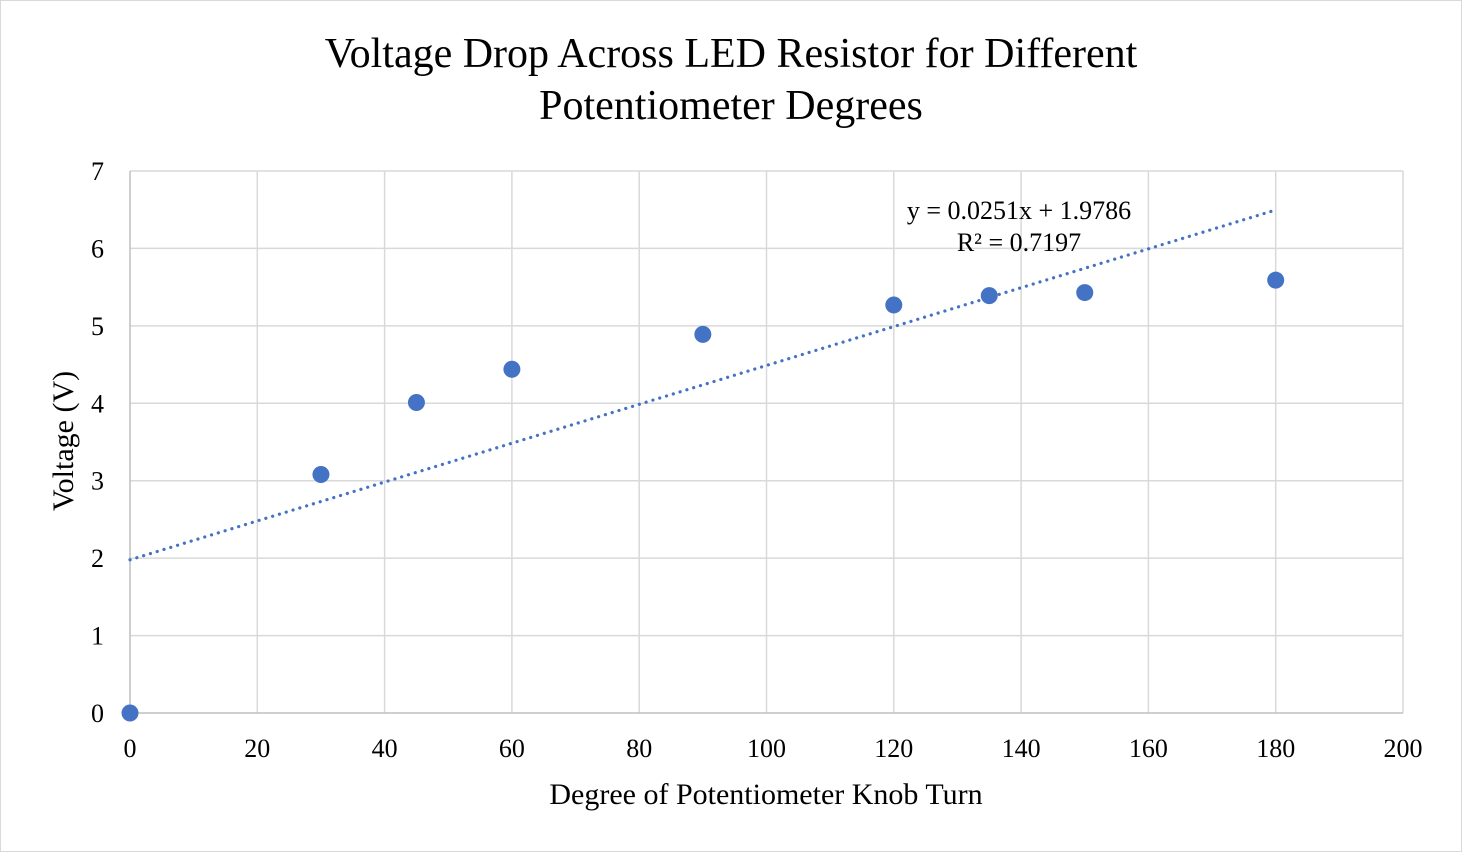 The width and height of the screenshot is (1462, 852). Describe the element at coordinates (97, 442) in the screenshot. I see `y-tick-labels: 0 1 2 3 4 5 6 7` at that location.